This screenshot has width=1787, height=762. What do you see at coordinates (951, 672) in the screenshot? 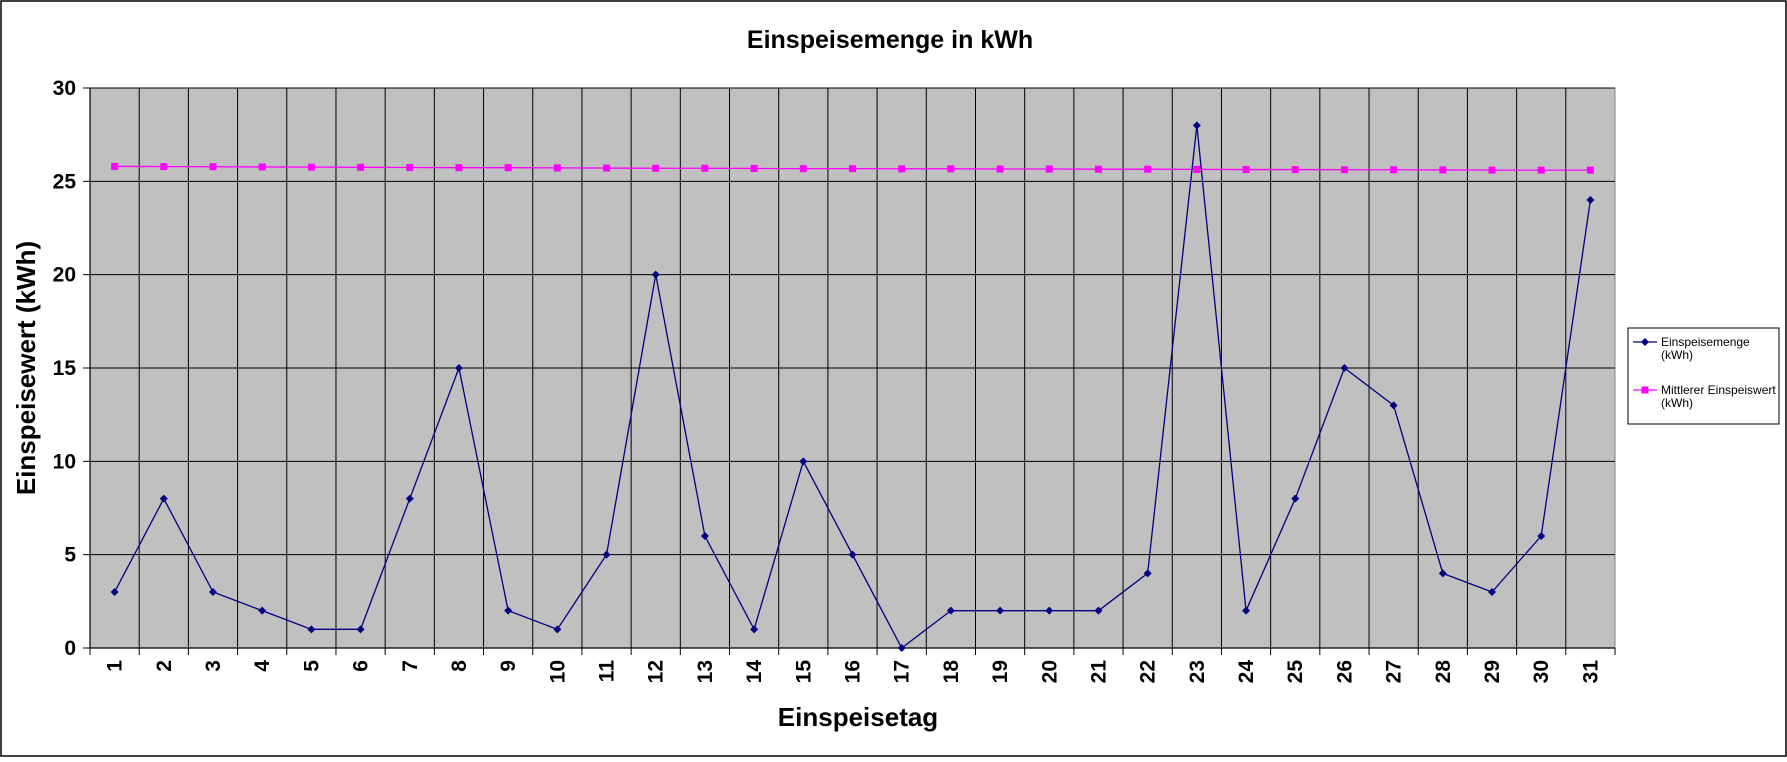
I see `x-tick-label: 18` at bounding box center [951, 672].